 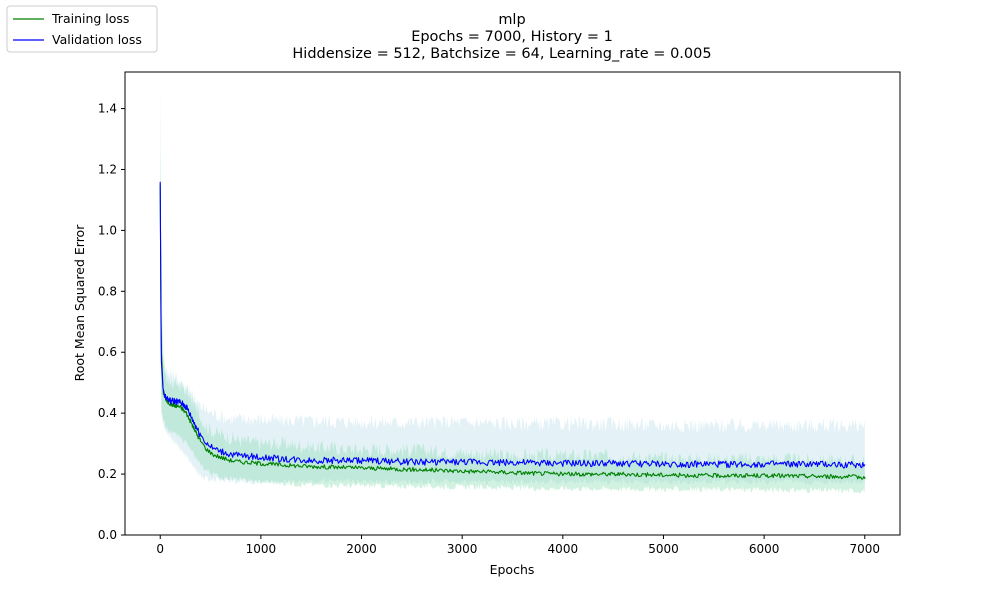 What do you see at coordinates (107, 169) in the screenshot?
I see `y-tick-label: 1.2` at bounding box center [107, 169].